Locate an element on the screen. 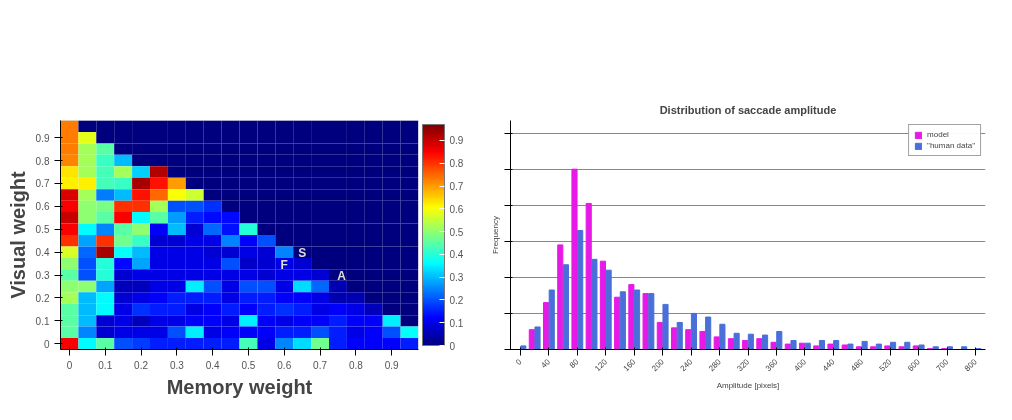  color-bar-label: 0 is located at coordinates (452, 346).